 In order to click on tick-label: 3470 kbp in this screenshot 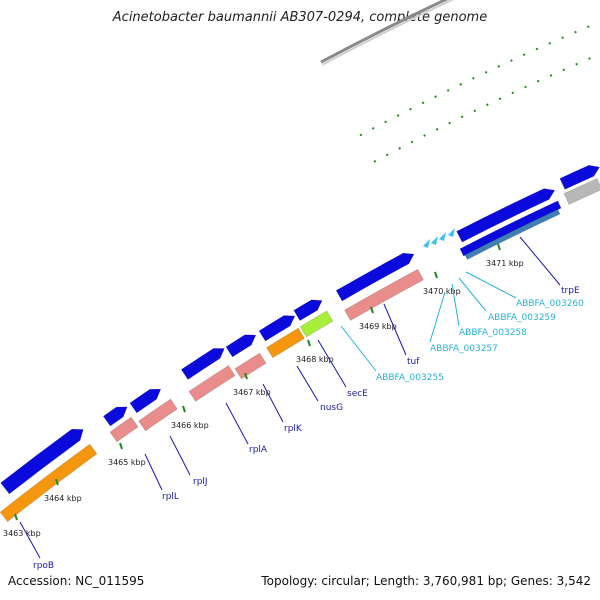, I will do `click(442, 291)`.